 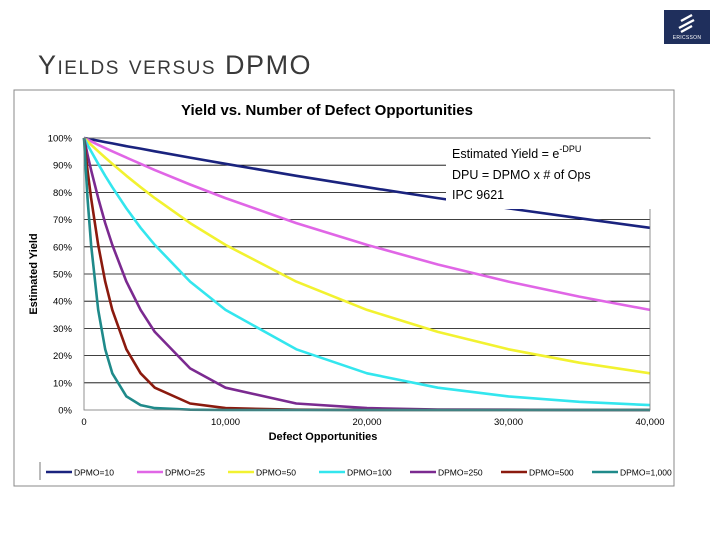 I want to click on legend-label-4: DPMO=250, so click(x=460, y=473).